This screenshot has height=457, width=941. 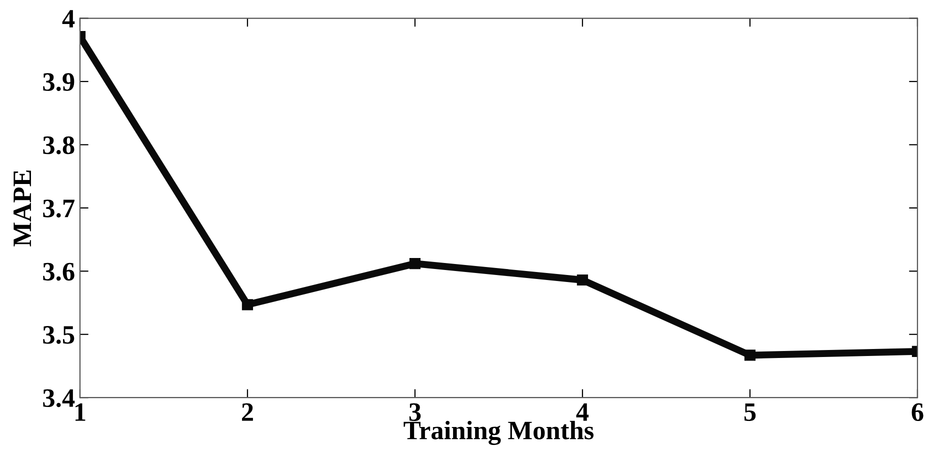 I want to click on y-tick-label: 3.6, so click(x=58, y=271).